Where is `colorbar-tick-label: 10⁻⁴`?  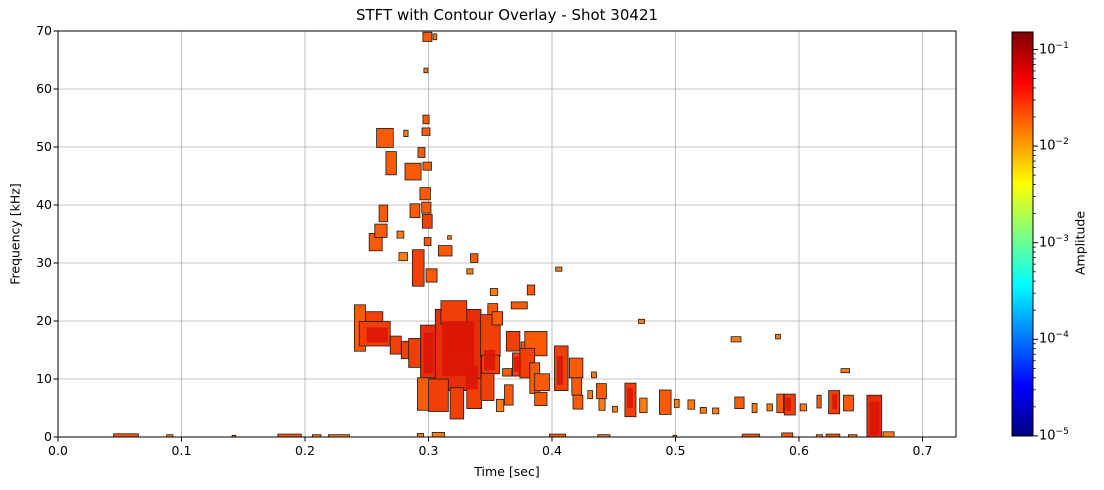 colorbar-tick-label: 10⁻⁴ is located at coordinates (1054, 338).